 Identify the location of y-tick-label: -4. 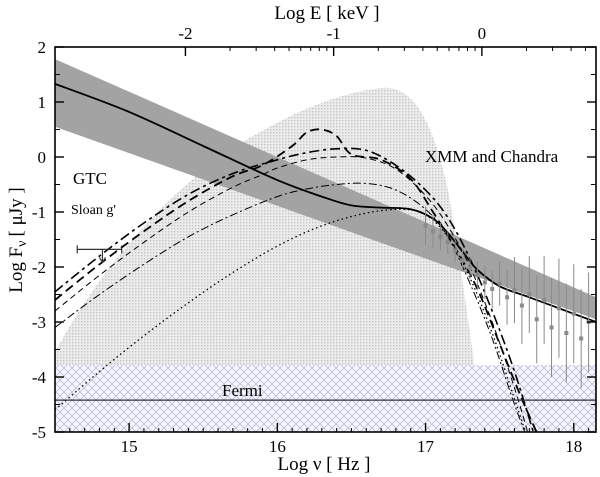
(39, 377).